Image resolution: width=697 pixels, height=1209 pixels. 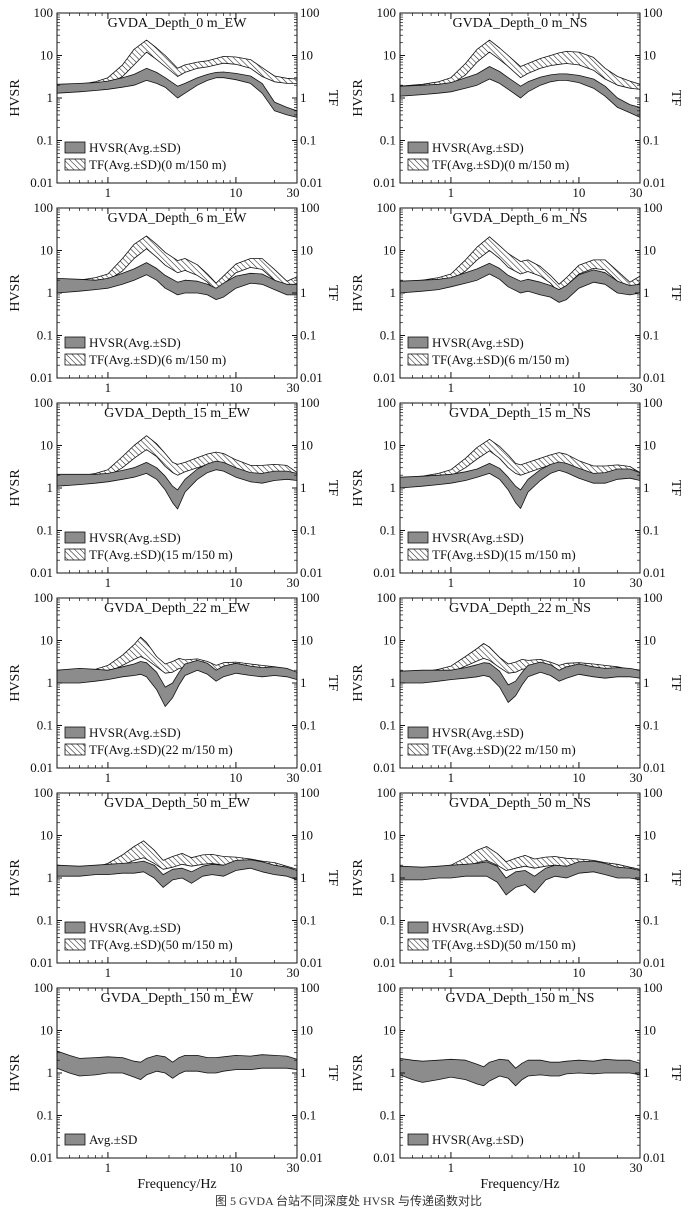 I want to click on chart-title: GVDA_Depth_50 m_EW, so click(x=177, y=803).